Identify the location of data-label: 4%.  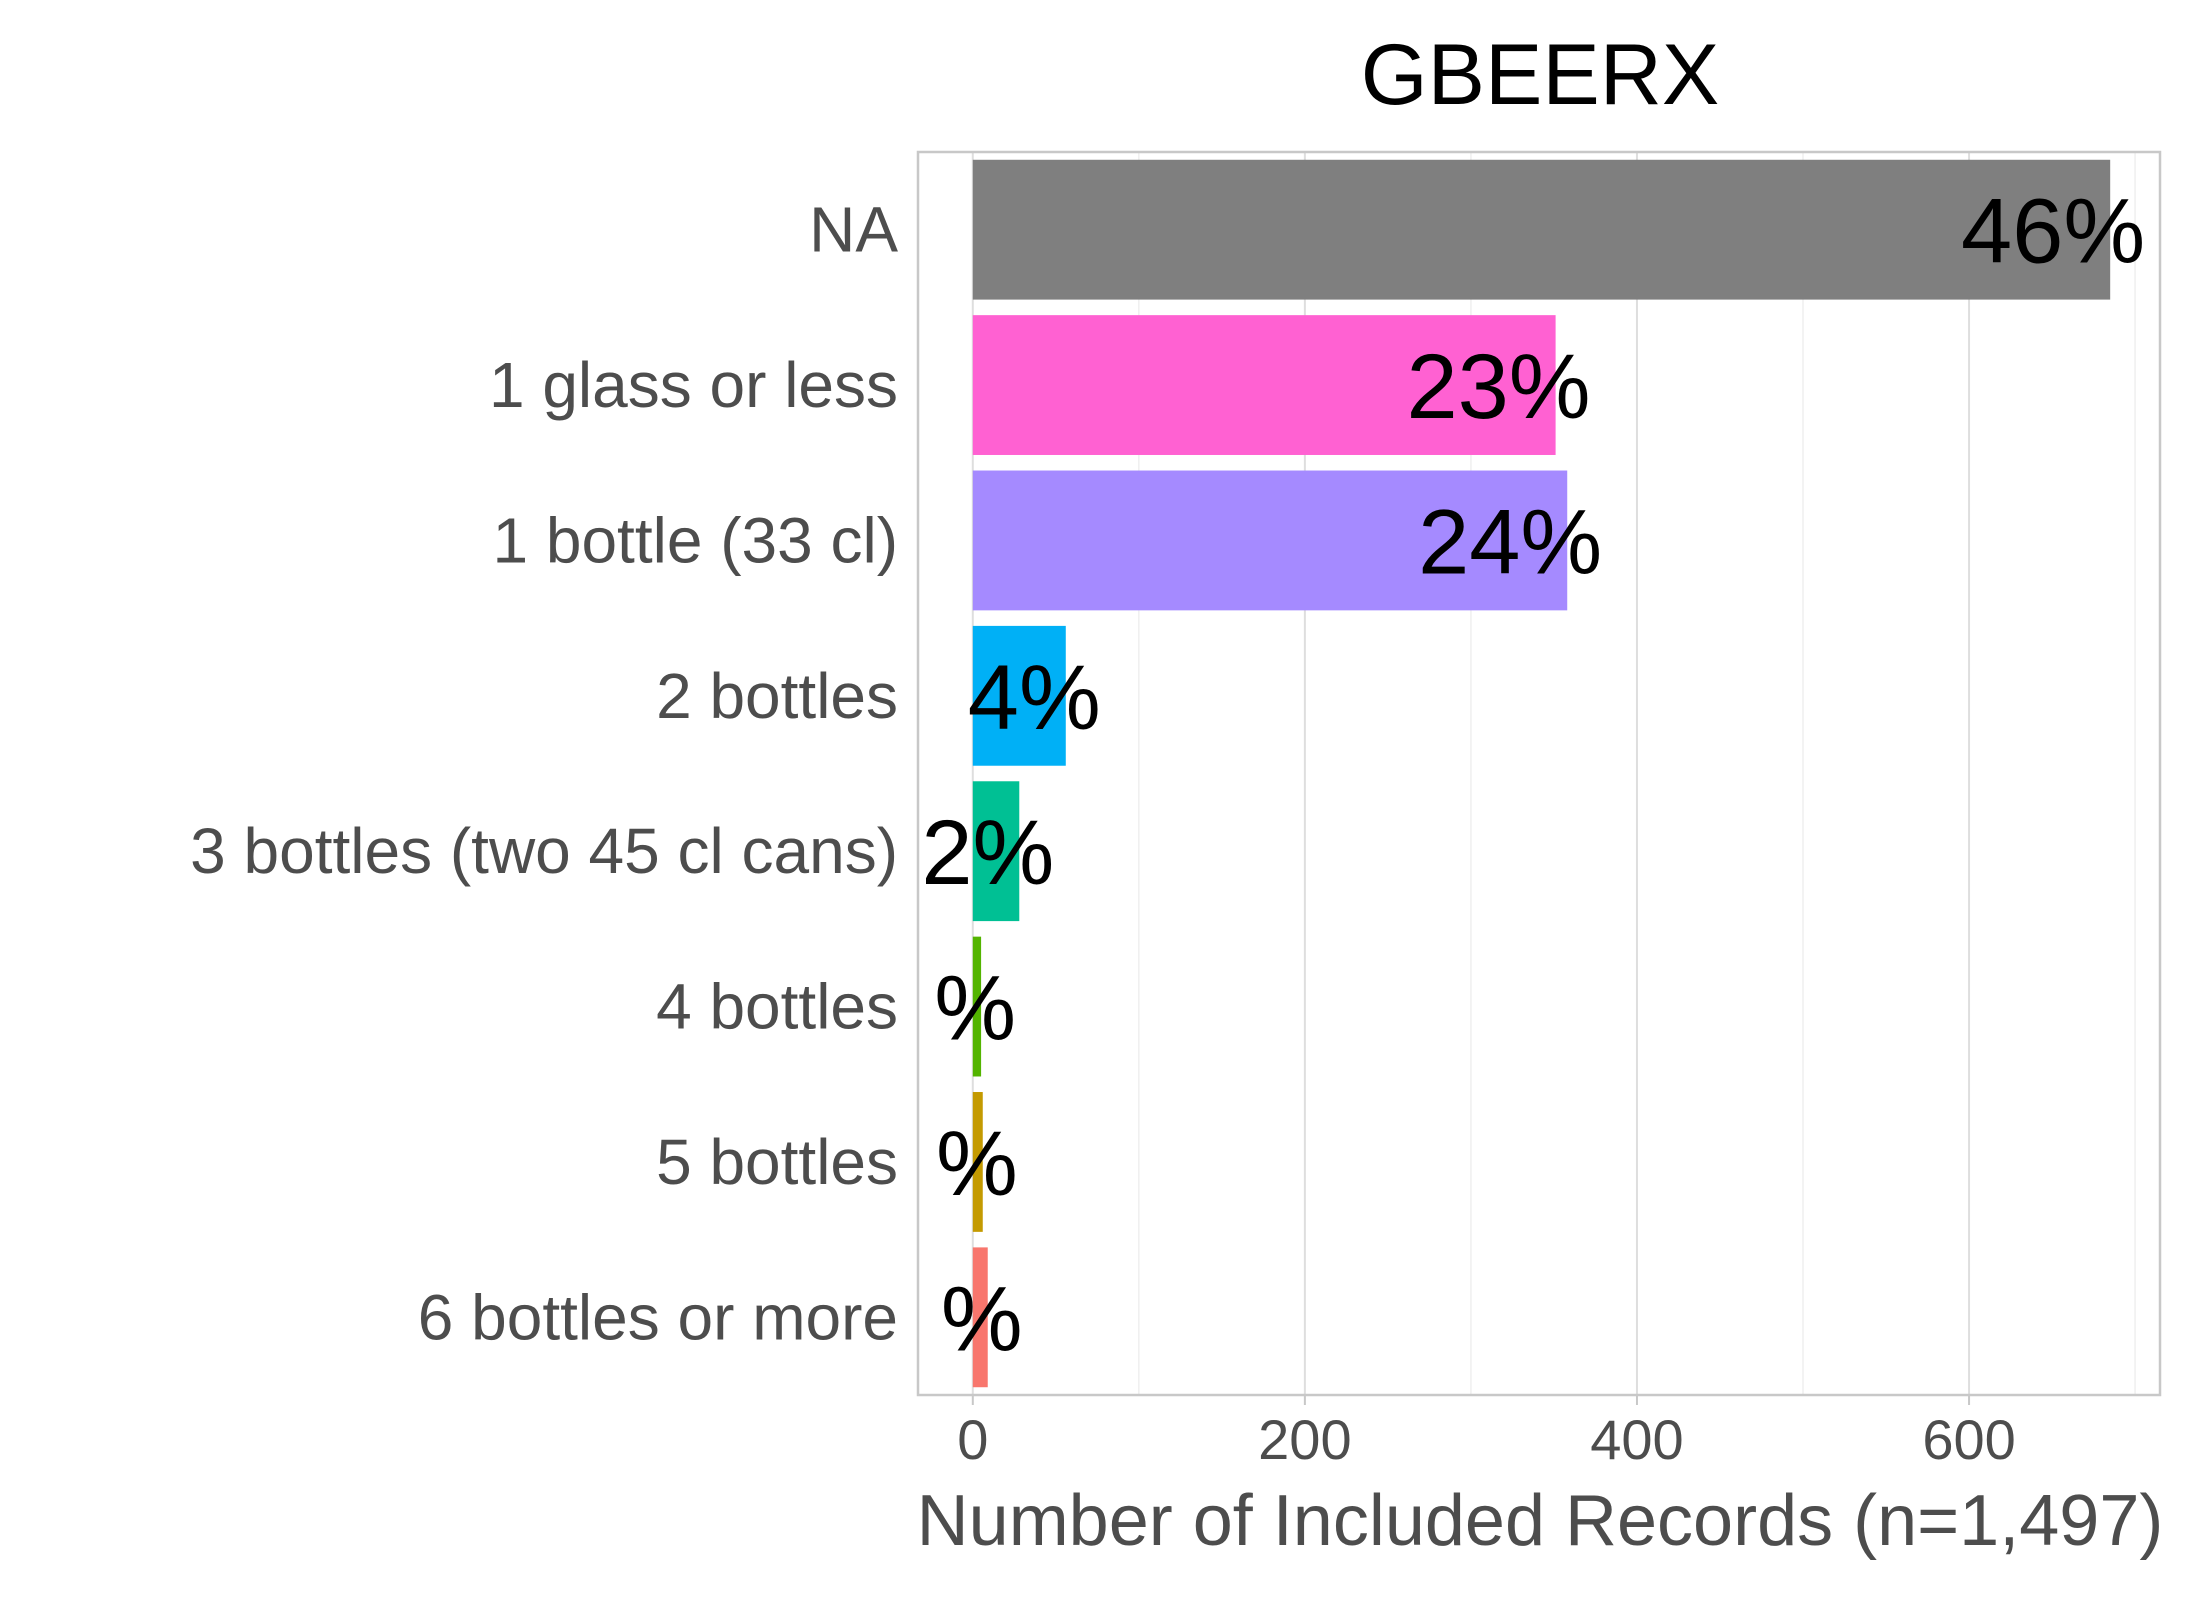
(1034, 698).